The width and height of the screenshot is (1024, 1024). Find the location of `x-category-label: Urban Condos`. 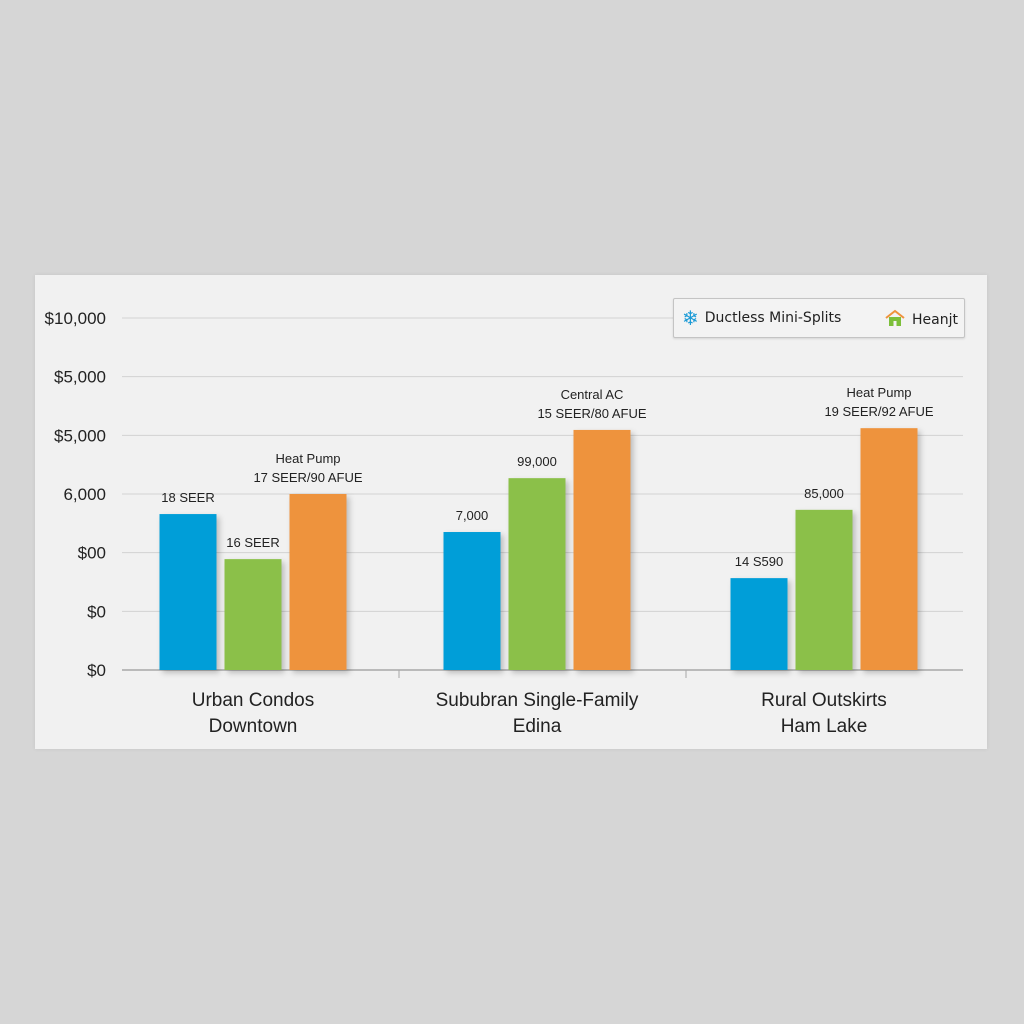

x-category-label: Urban Condos is located at coordinates (253, 700).